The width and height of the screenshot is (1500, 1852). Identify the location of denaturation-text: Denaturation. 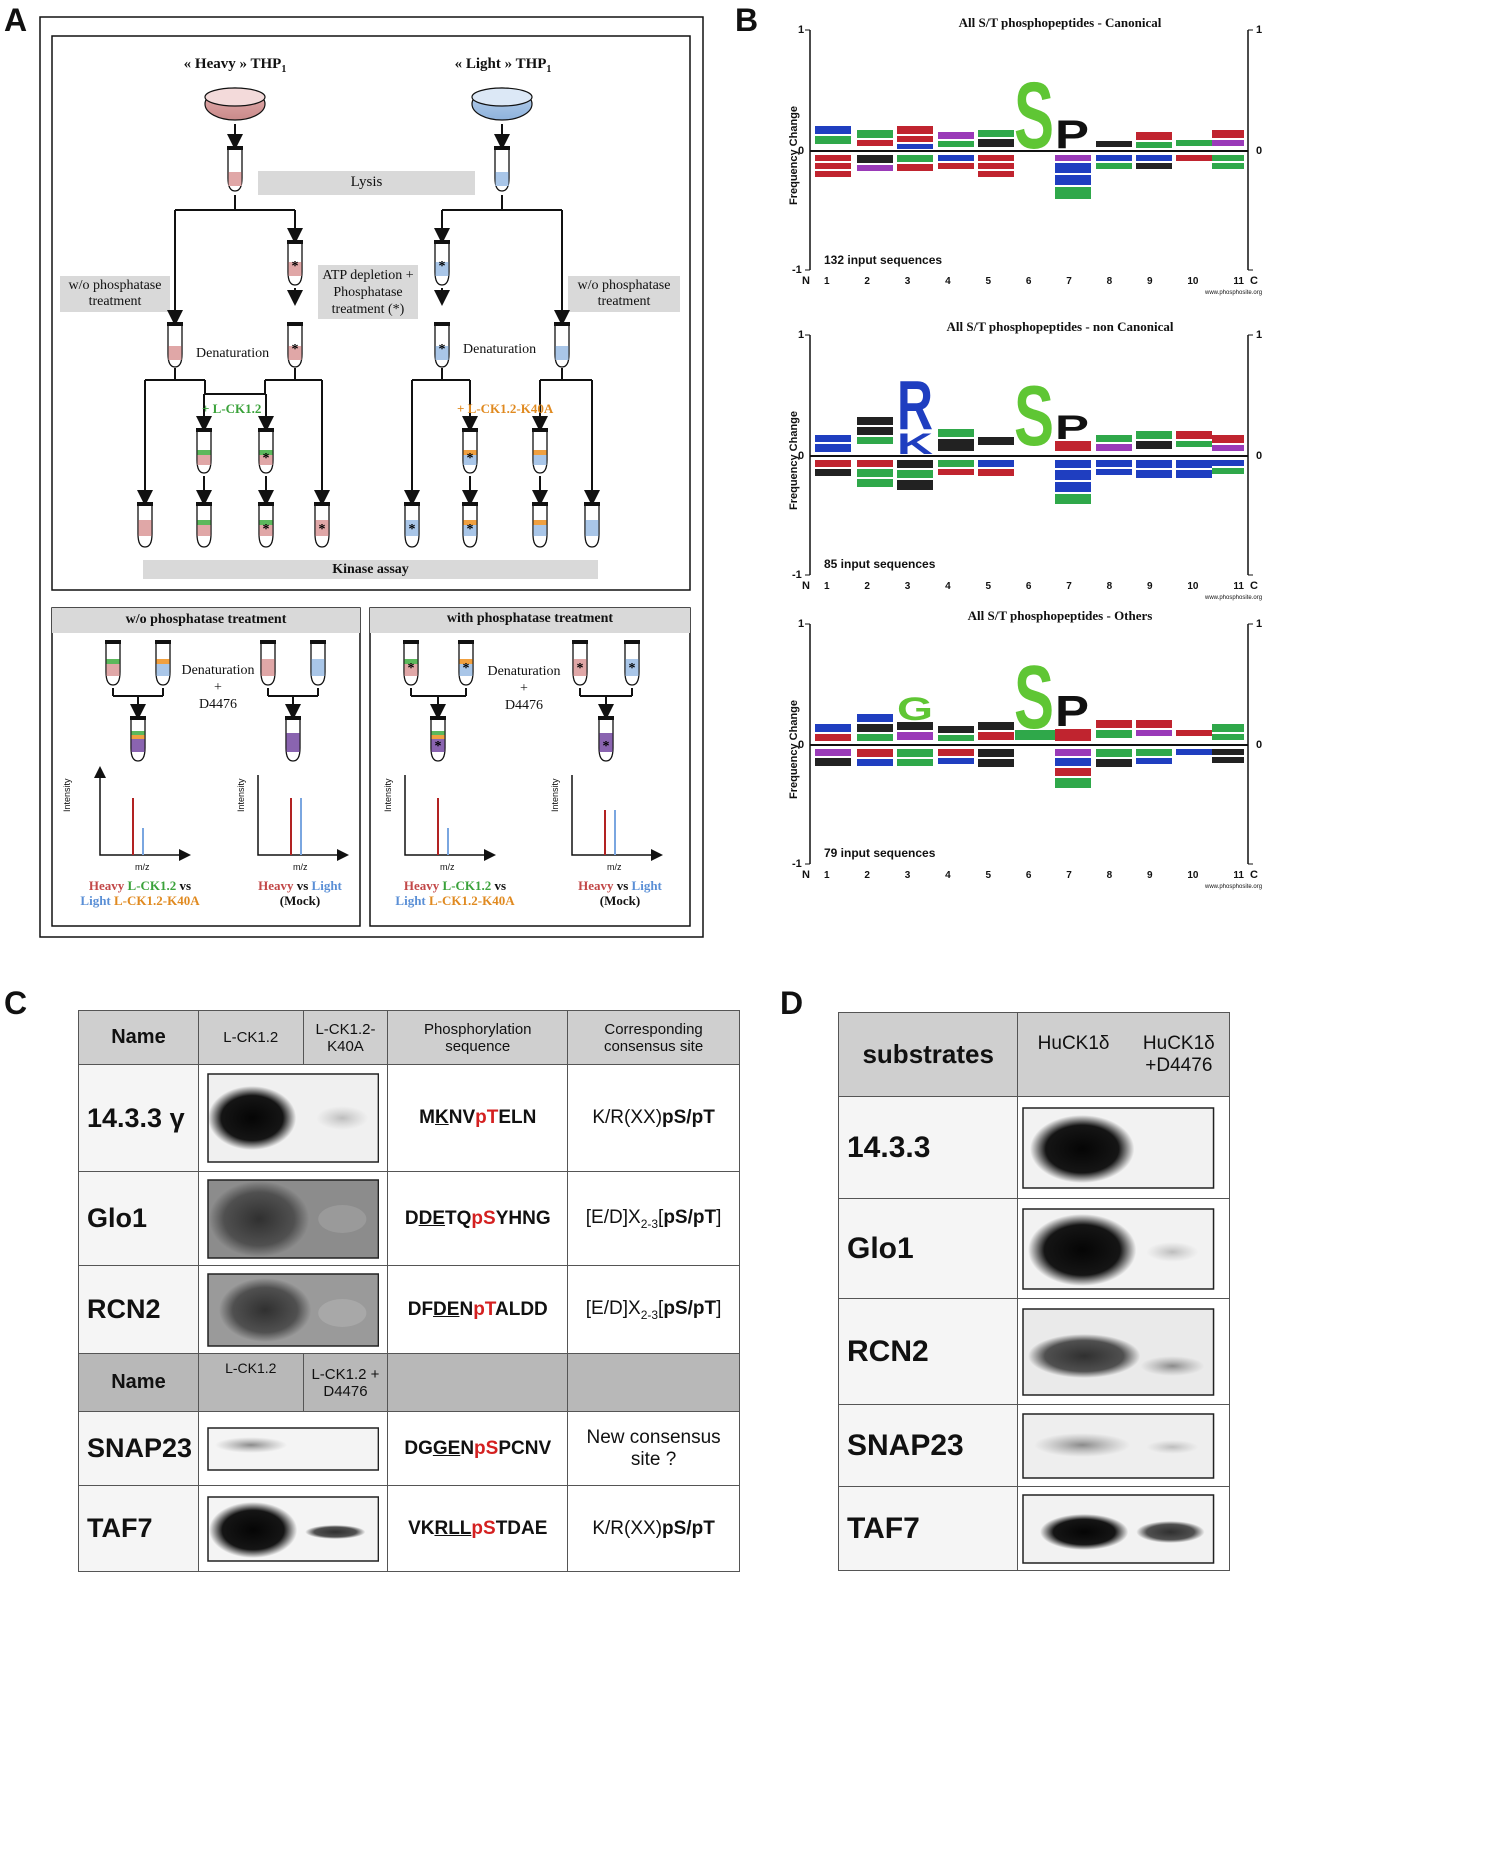
(218, 670).